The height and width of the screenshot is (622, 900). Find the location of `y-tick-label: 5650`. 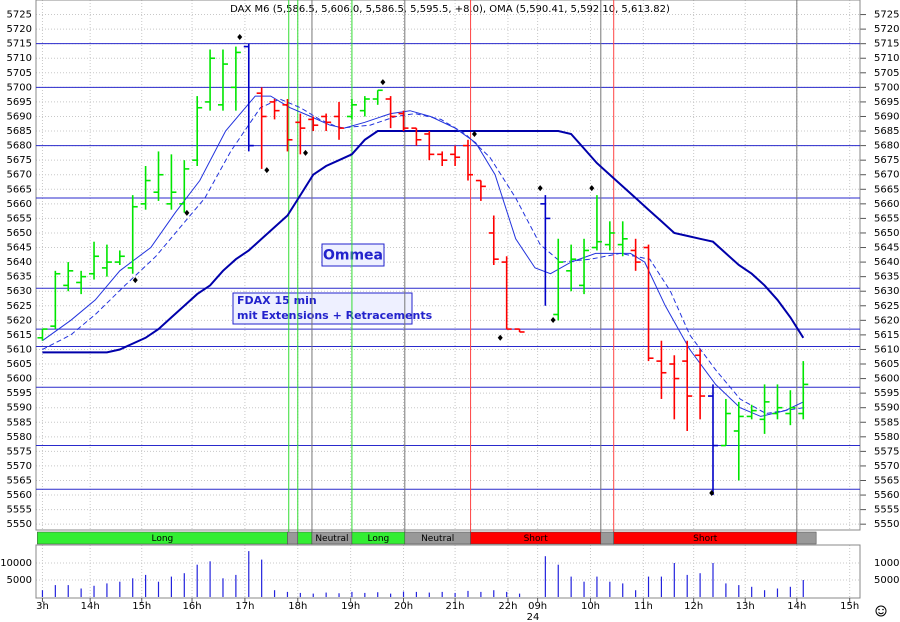

y-tick-label: 5650 is located at coordinates (886, 233).